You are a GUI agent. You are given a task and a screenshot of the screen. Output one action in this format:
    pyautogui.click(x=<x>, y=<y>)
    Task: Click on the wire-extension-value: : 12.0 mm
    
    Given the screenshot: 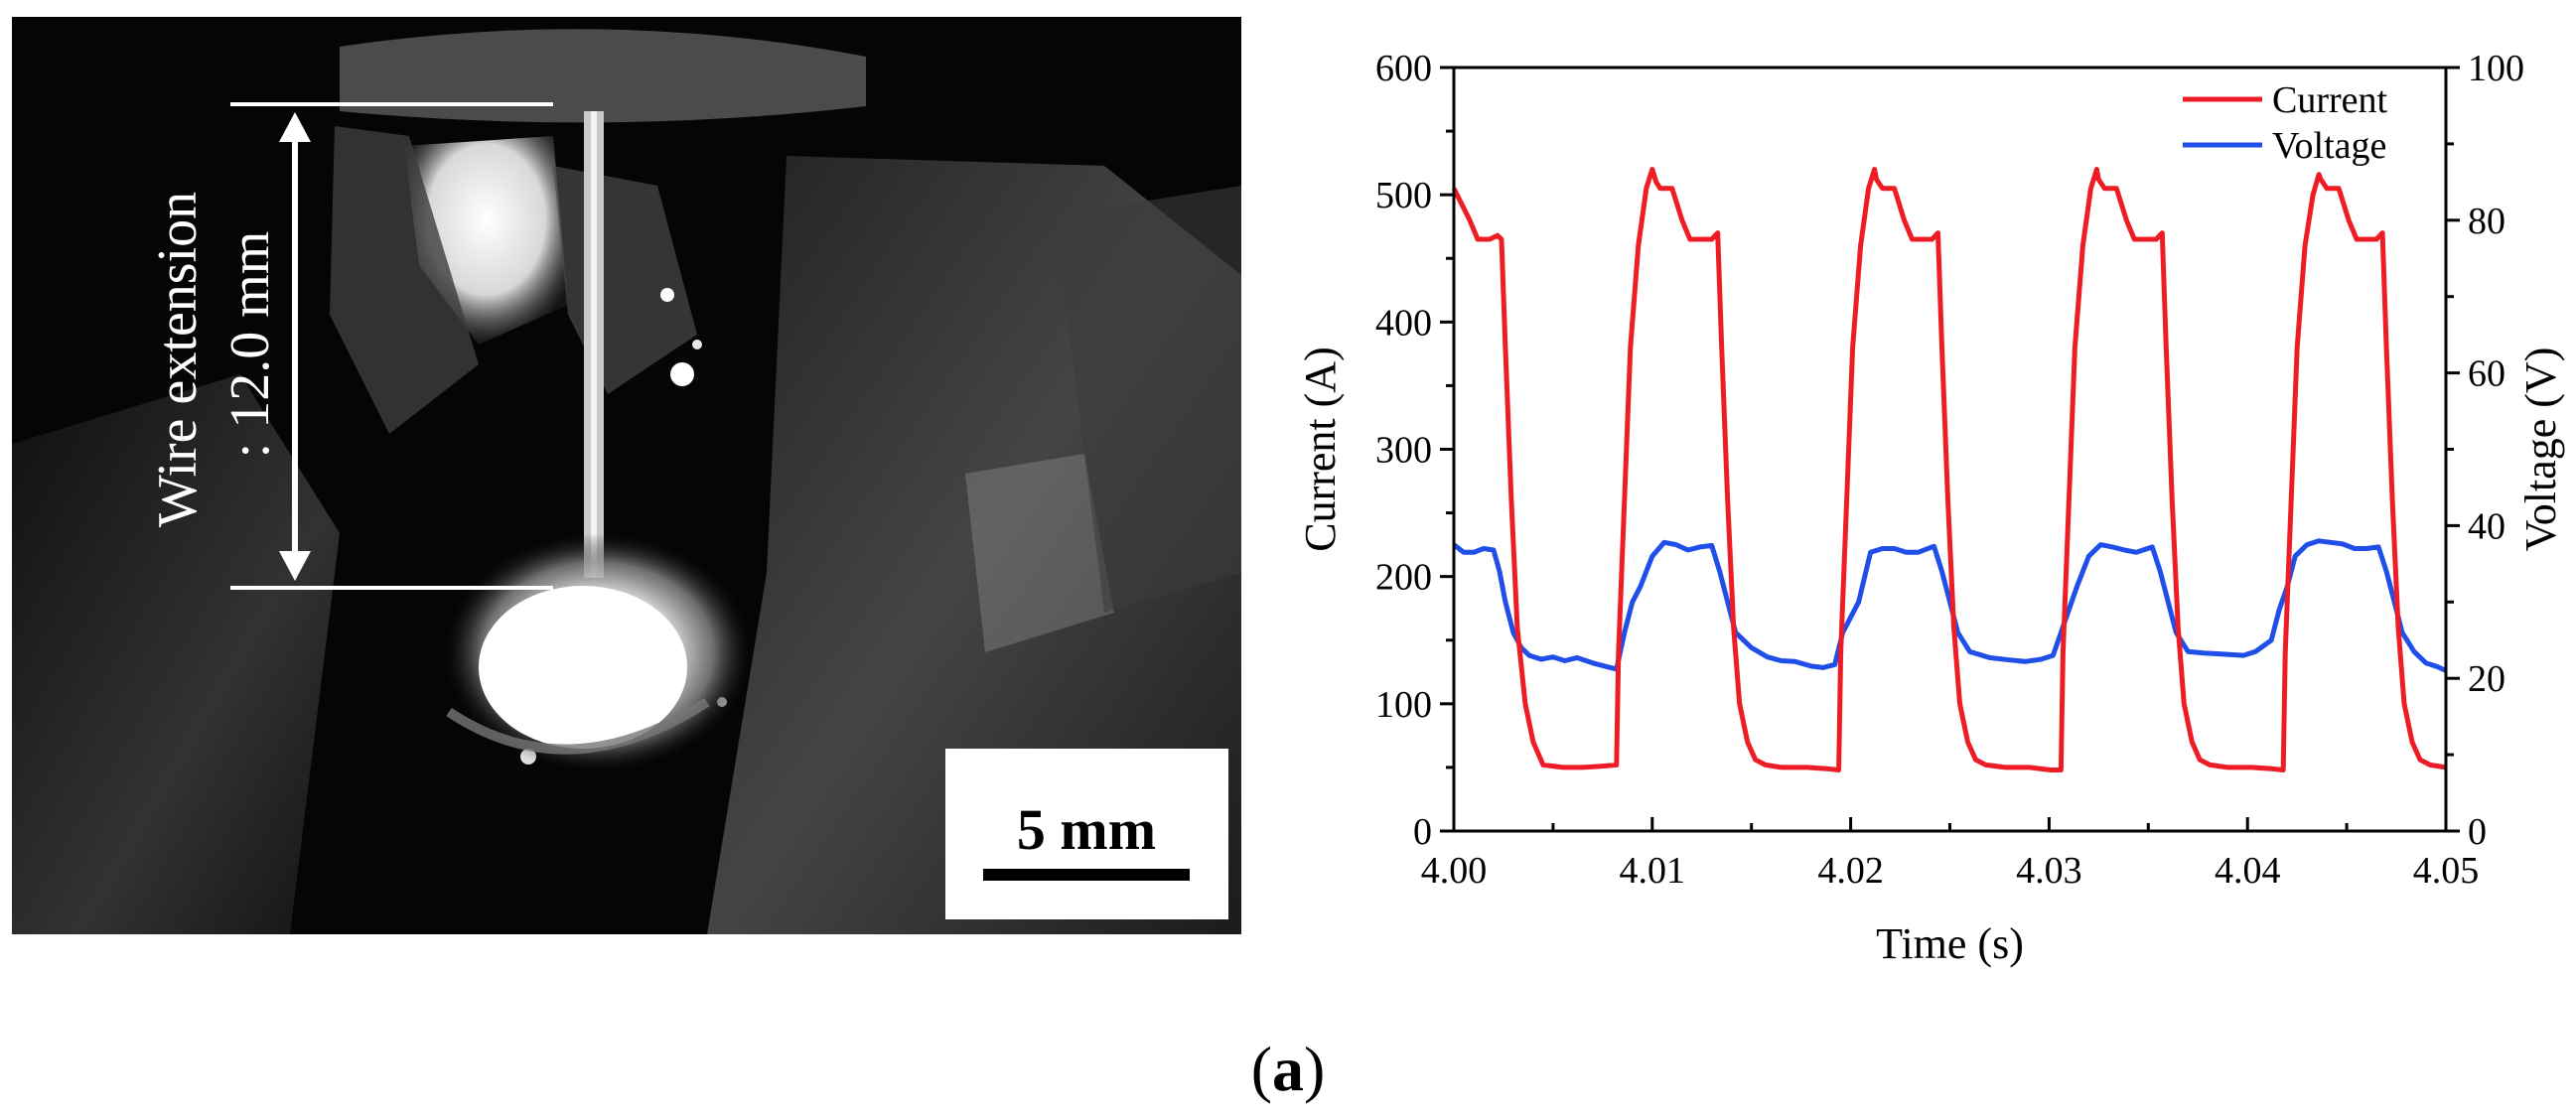 What is the action you would take?
    pyautogui.click(x=250, y=345)
    